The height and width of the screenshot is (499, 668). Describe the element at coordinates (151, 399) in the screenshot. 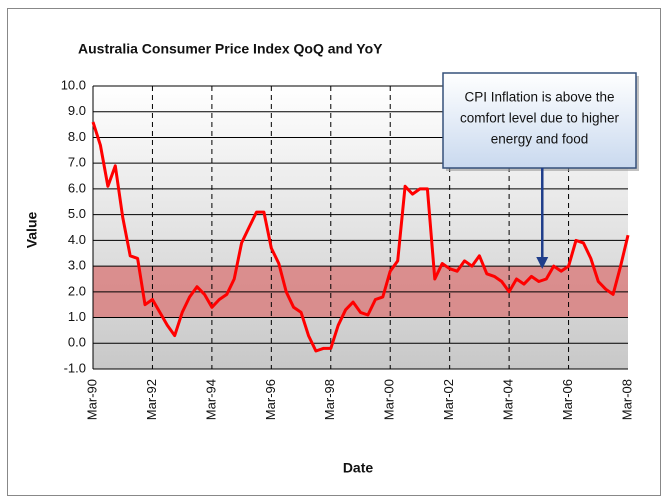

I see `x-tick-label: Mar-92` at that location.